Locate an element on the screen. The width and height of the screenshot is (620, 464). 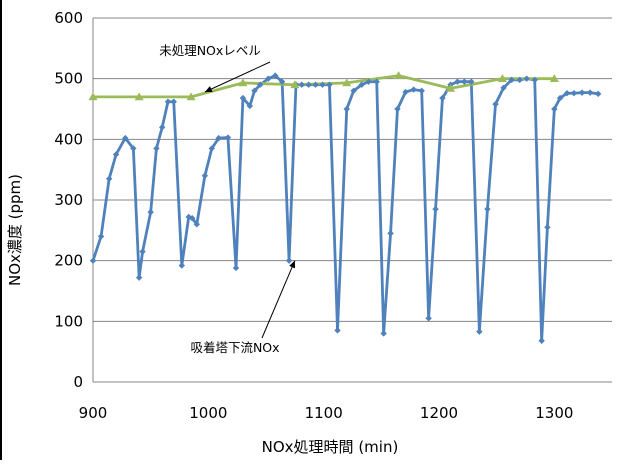
x-tick-label-1100: 1100 is located at coordinates (324, 413).